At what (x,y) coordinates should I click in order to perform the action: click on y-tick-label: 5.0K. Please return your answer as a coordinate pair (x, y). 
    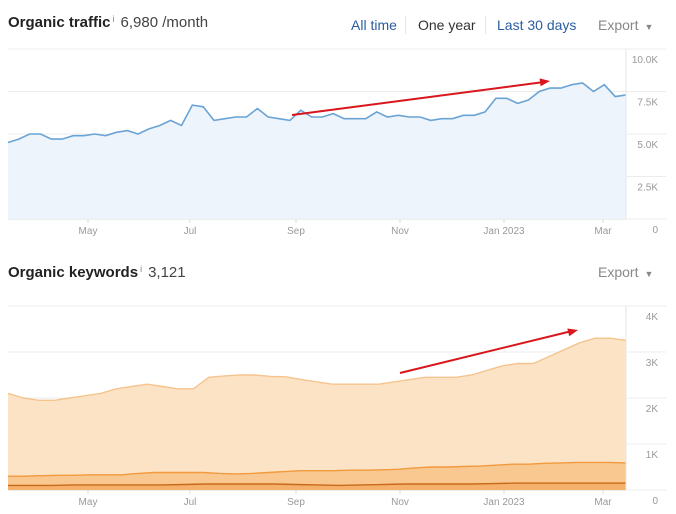
    Looking at the image, I should click on (647, 145).